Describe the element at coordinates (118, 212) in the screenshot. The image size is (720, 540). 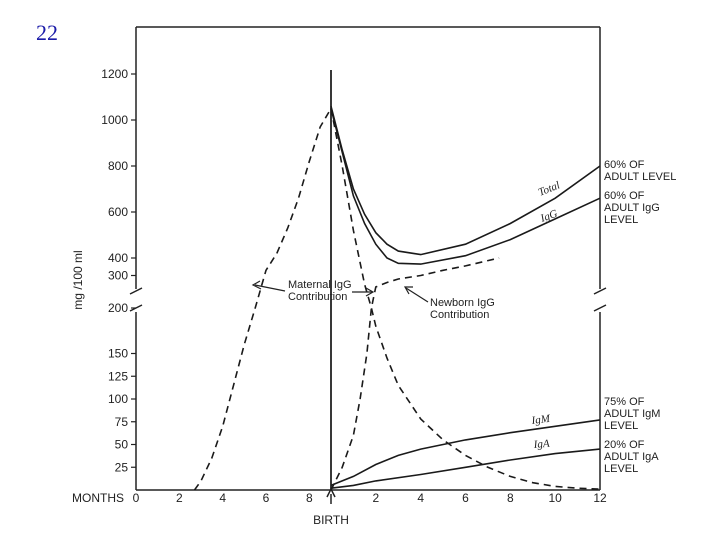
I see `y-tick-label: 600` at that location.